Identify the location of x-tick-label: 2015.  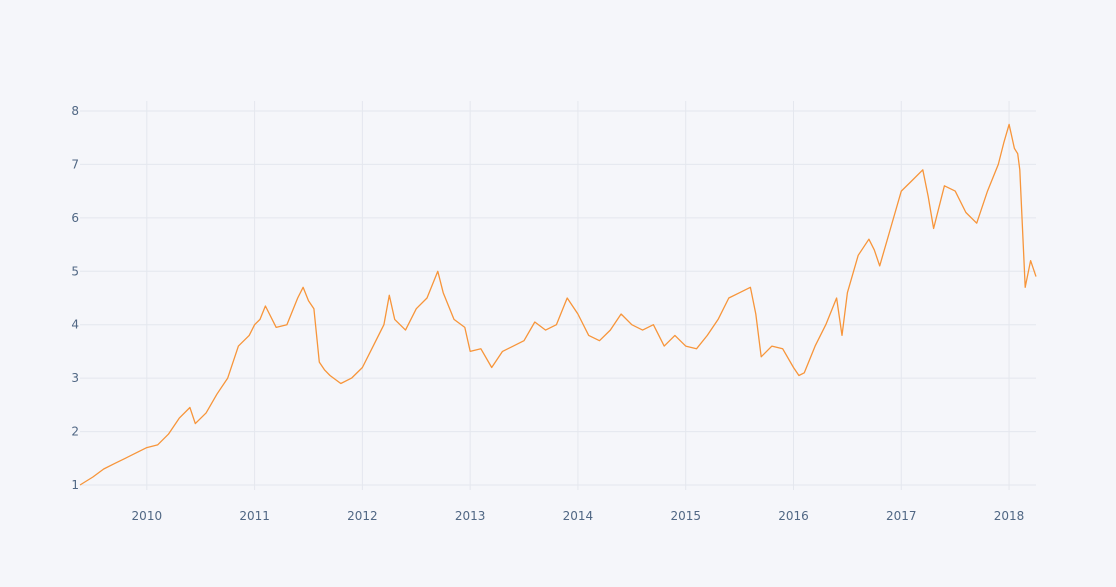
(685, 516).